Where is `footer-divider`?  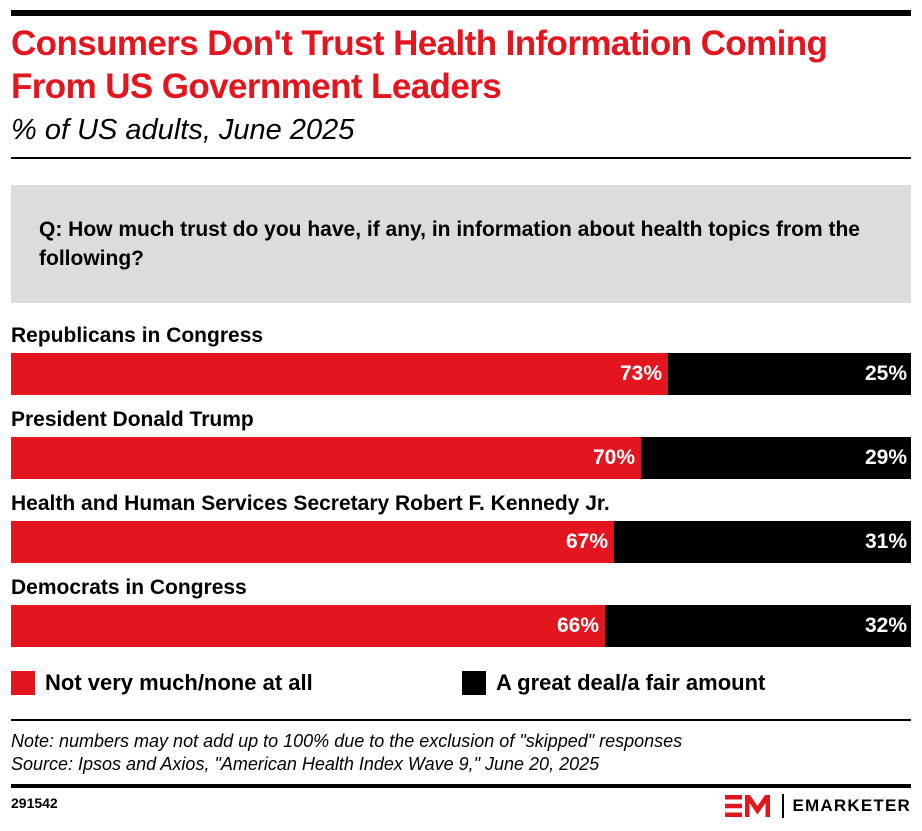 footer-divider is located at coordinates (461, 720).